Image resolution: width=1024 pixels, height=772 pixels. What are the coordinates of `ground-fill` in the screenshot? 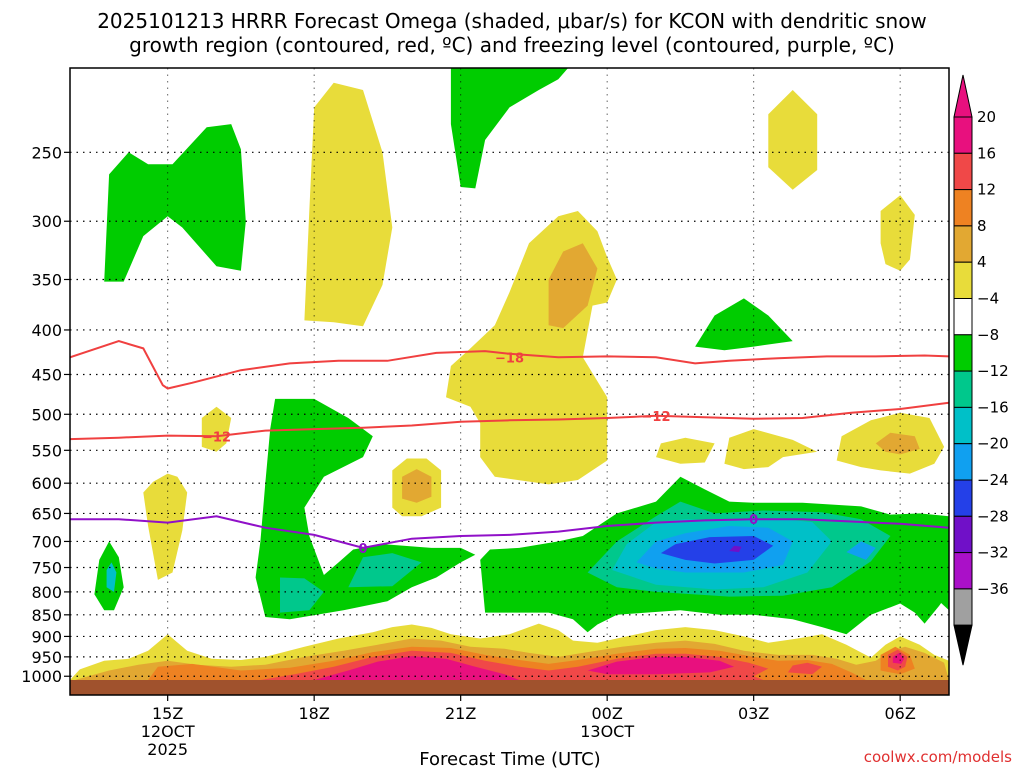 It's located at (509, 687).